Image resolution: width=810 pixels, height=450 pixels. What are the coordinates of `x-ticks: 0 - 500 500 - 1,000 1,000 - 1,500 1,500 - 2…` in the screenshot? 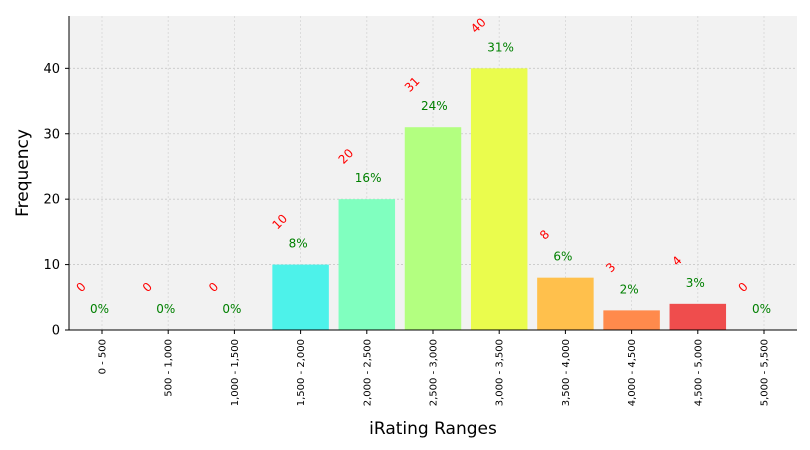 It's located at (434, 368).